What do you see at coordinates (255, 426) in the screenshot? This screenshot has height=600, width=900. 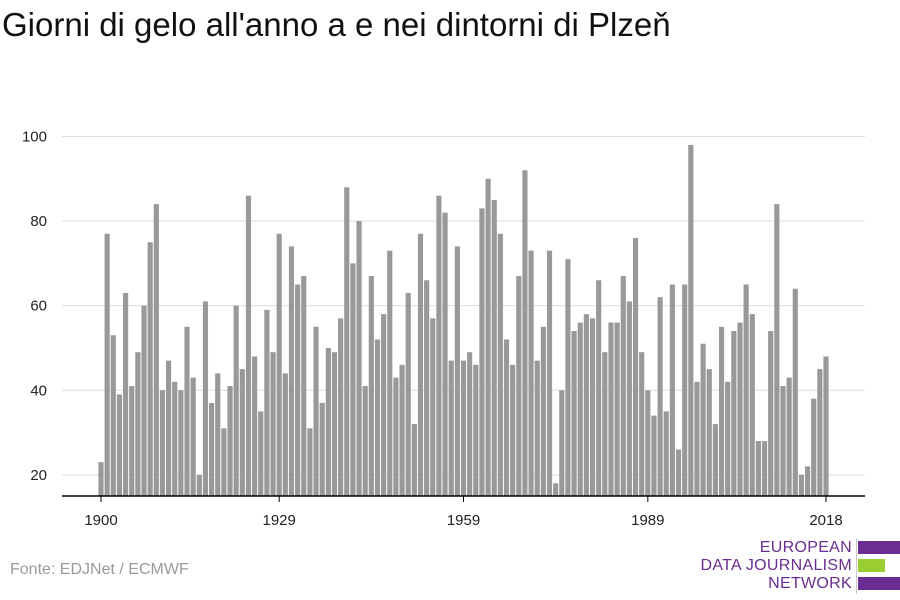 I see `bar-1925` at bounding box center [255, 426].